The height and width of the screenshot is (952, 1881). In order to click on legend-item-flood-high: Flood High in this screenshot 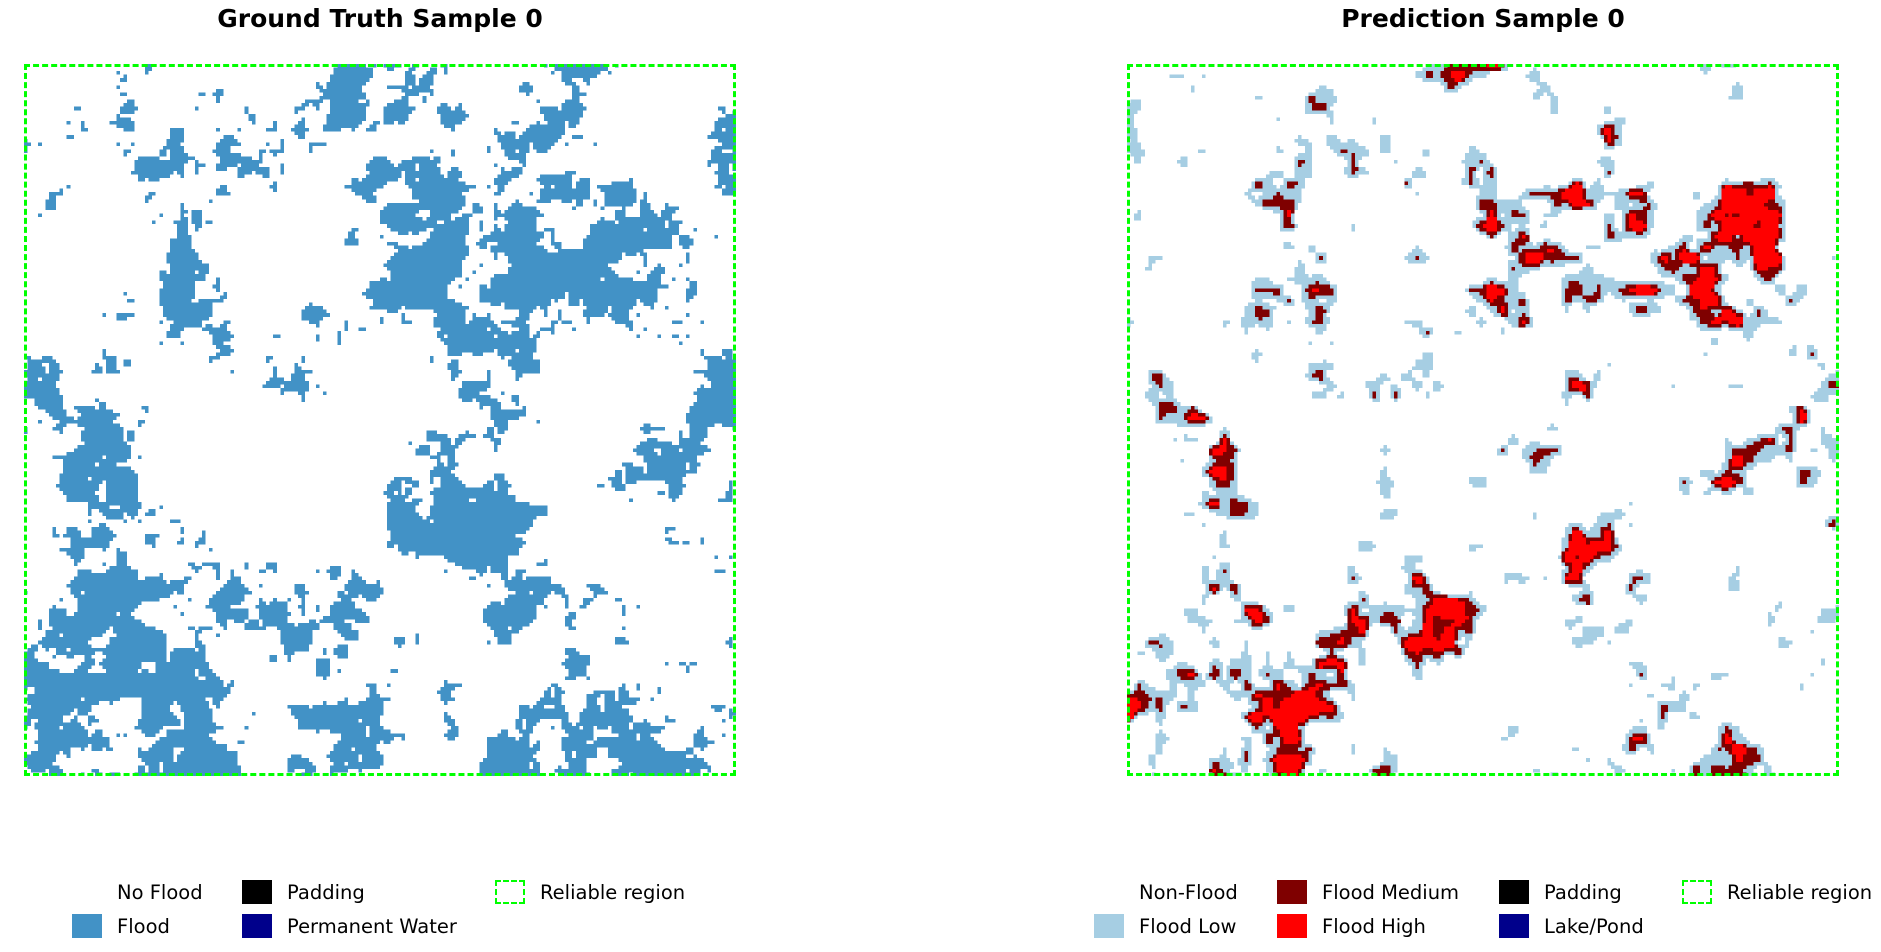, I will do `click(1351, 926)`.